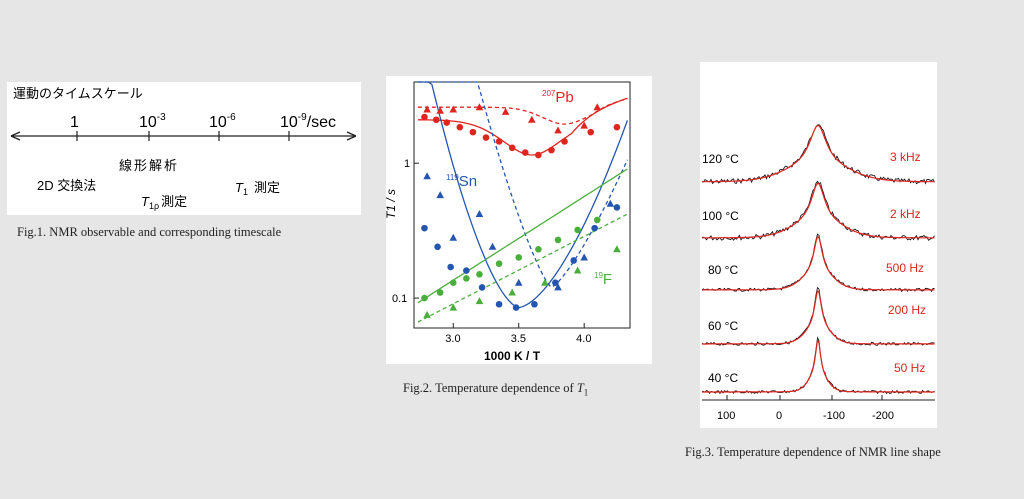  Describe the element at coordinates (905, 268) in the screenshot. I see `width-label-500hz: 500 Hz` at that location.